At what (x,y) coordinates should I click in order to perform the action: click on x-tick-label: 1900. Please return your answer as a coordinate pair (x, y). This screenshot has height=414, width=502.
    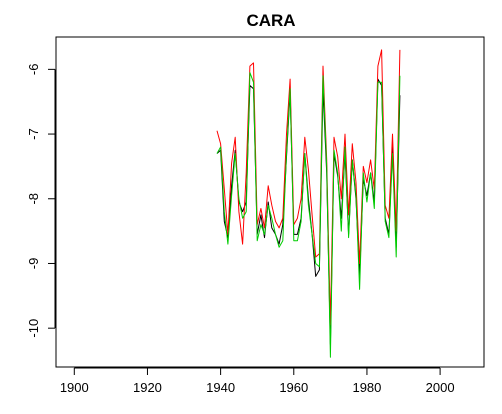
    Looking at the image, I should click on (74, 387).